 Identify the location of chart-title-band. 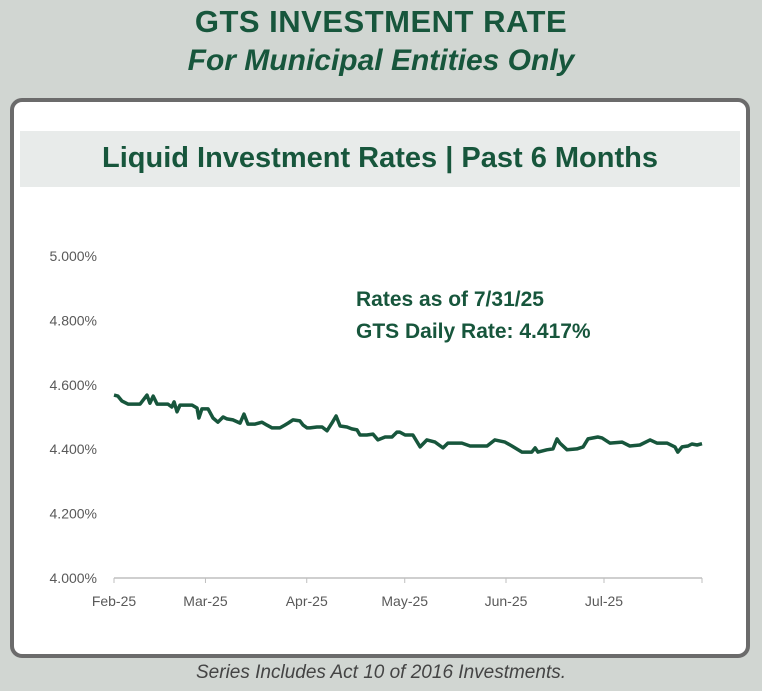
(380, 159).